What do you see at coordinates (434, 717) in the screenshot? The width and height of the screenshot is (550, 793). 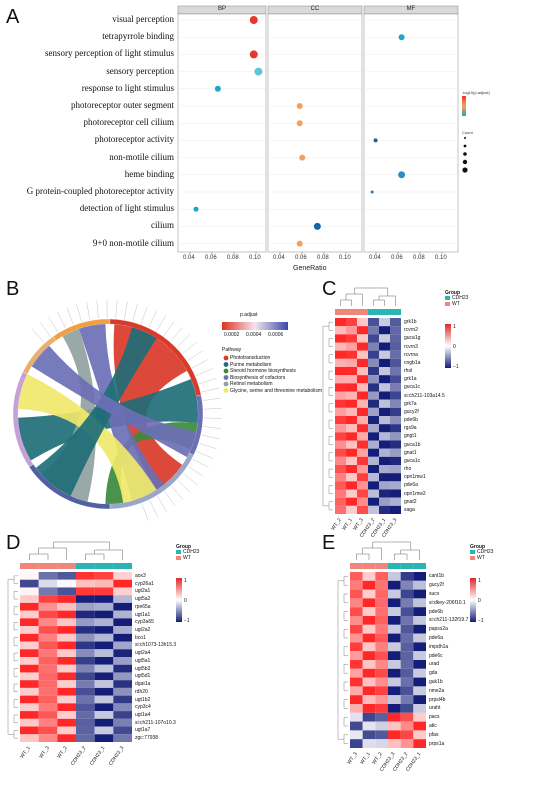 I see `gene-label: pacs` at bounding box center [434, 717].